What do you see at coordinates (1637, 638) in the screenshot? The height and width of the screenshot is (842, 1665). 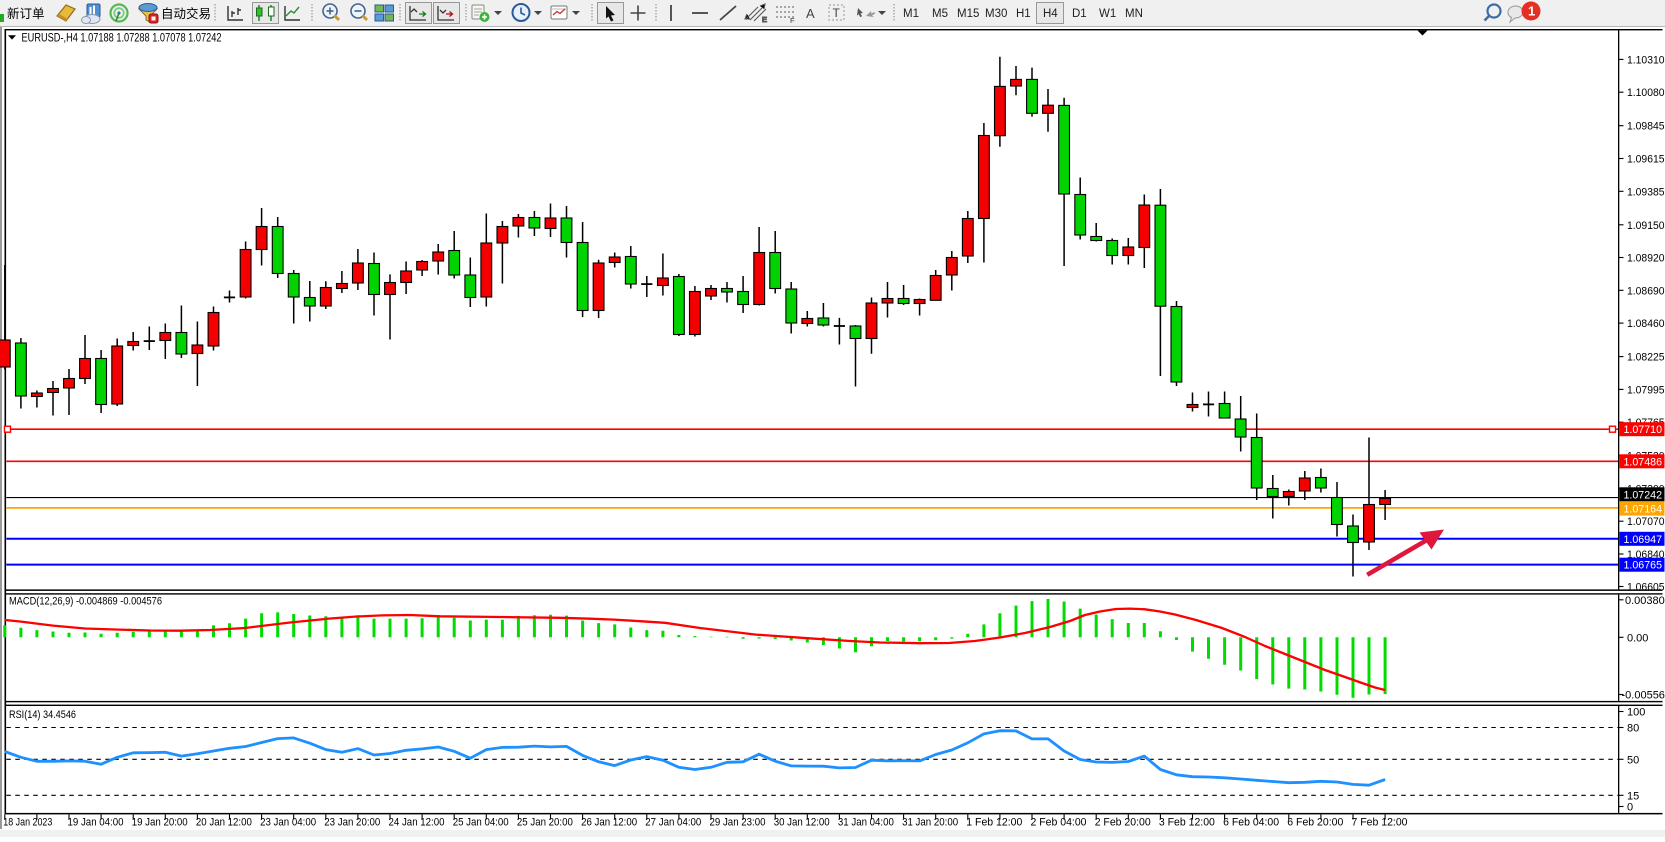 I see `svg-text: 0.00` at bounding box center [1637, 638].